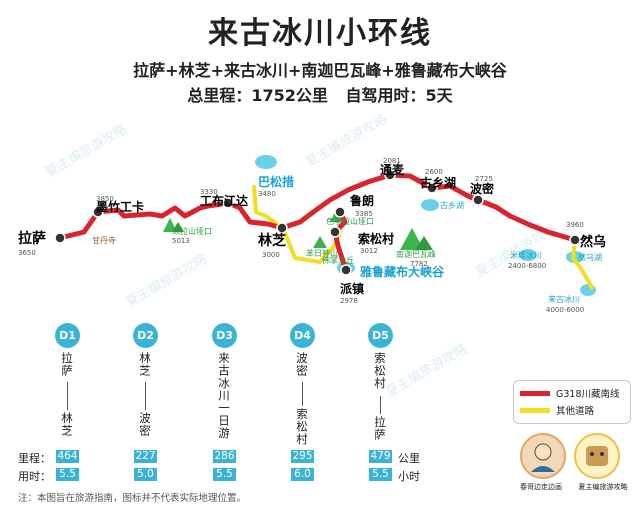 The height and width of the screenshot is (515, 640). Describe the element at coordinates (376, 238) in the screenshot. I see `city-suosong: 索松村` at that location.